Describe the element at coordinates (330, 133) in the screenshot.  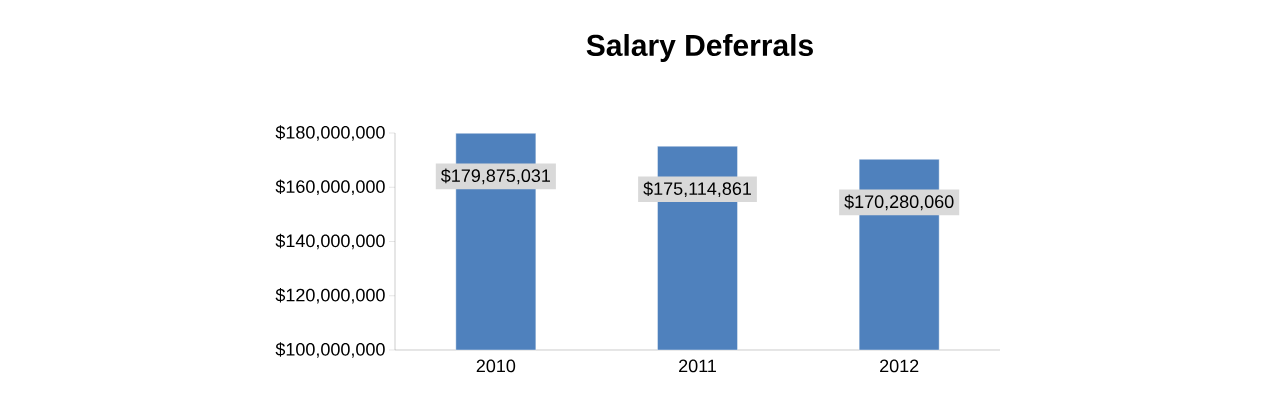
I see `y-tick-label: $180,000,000` at that location.